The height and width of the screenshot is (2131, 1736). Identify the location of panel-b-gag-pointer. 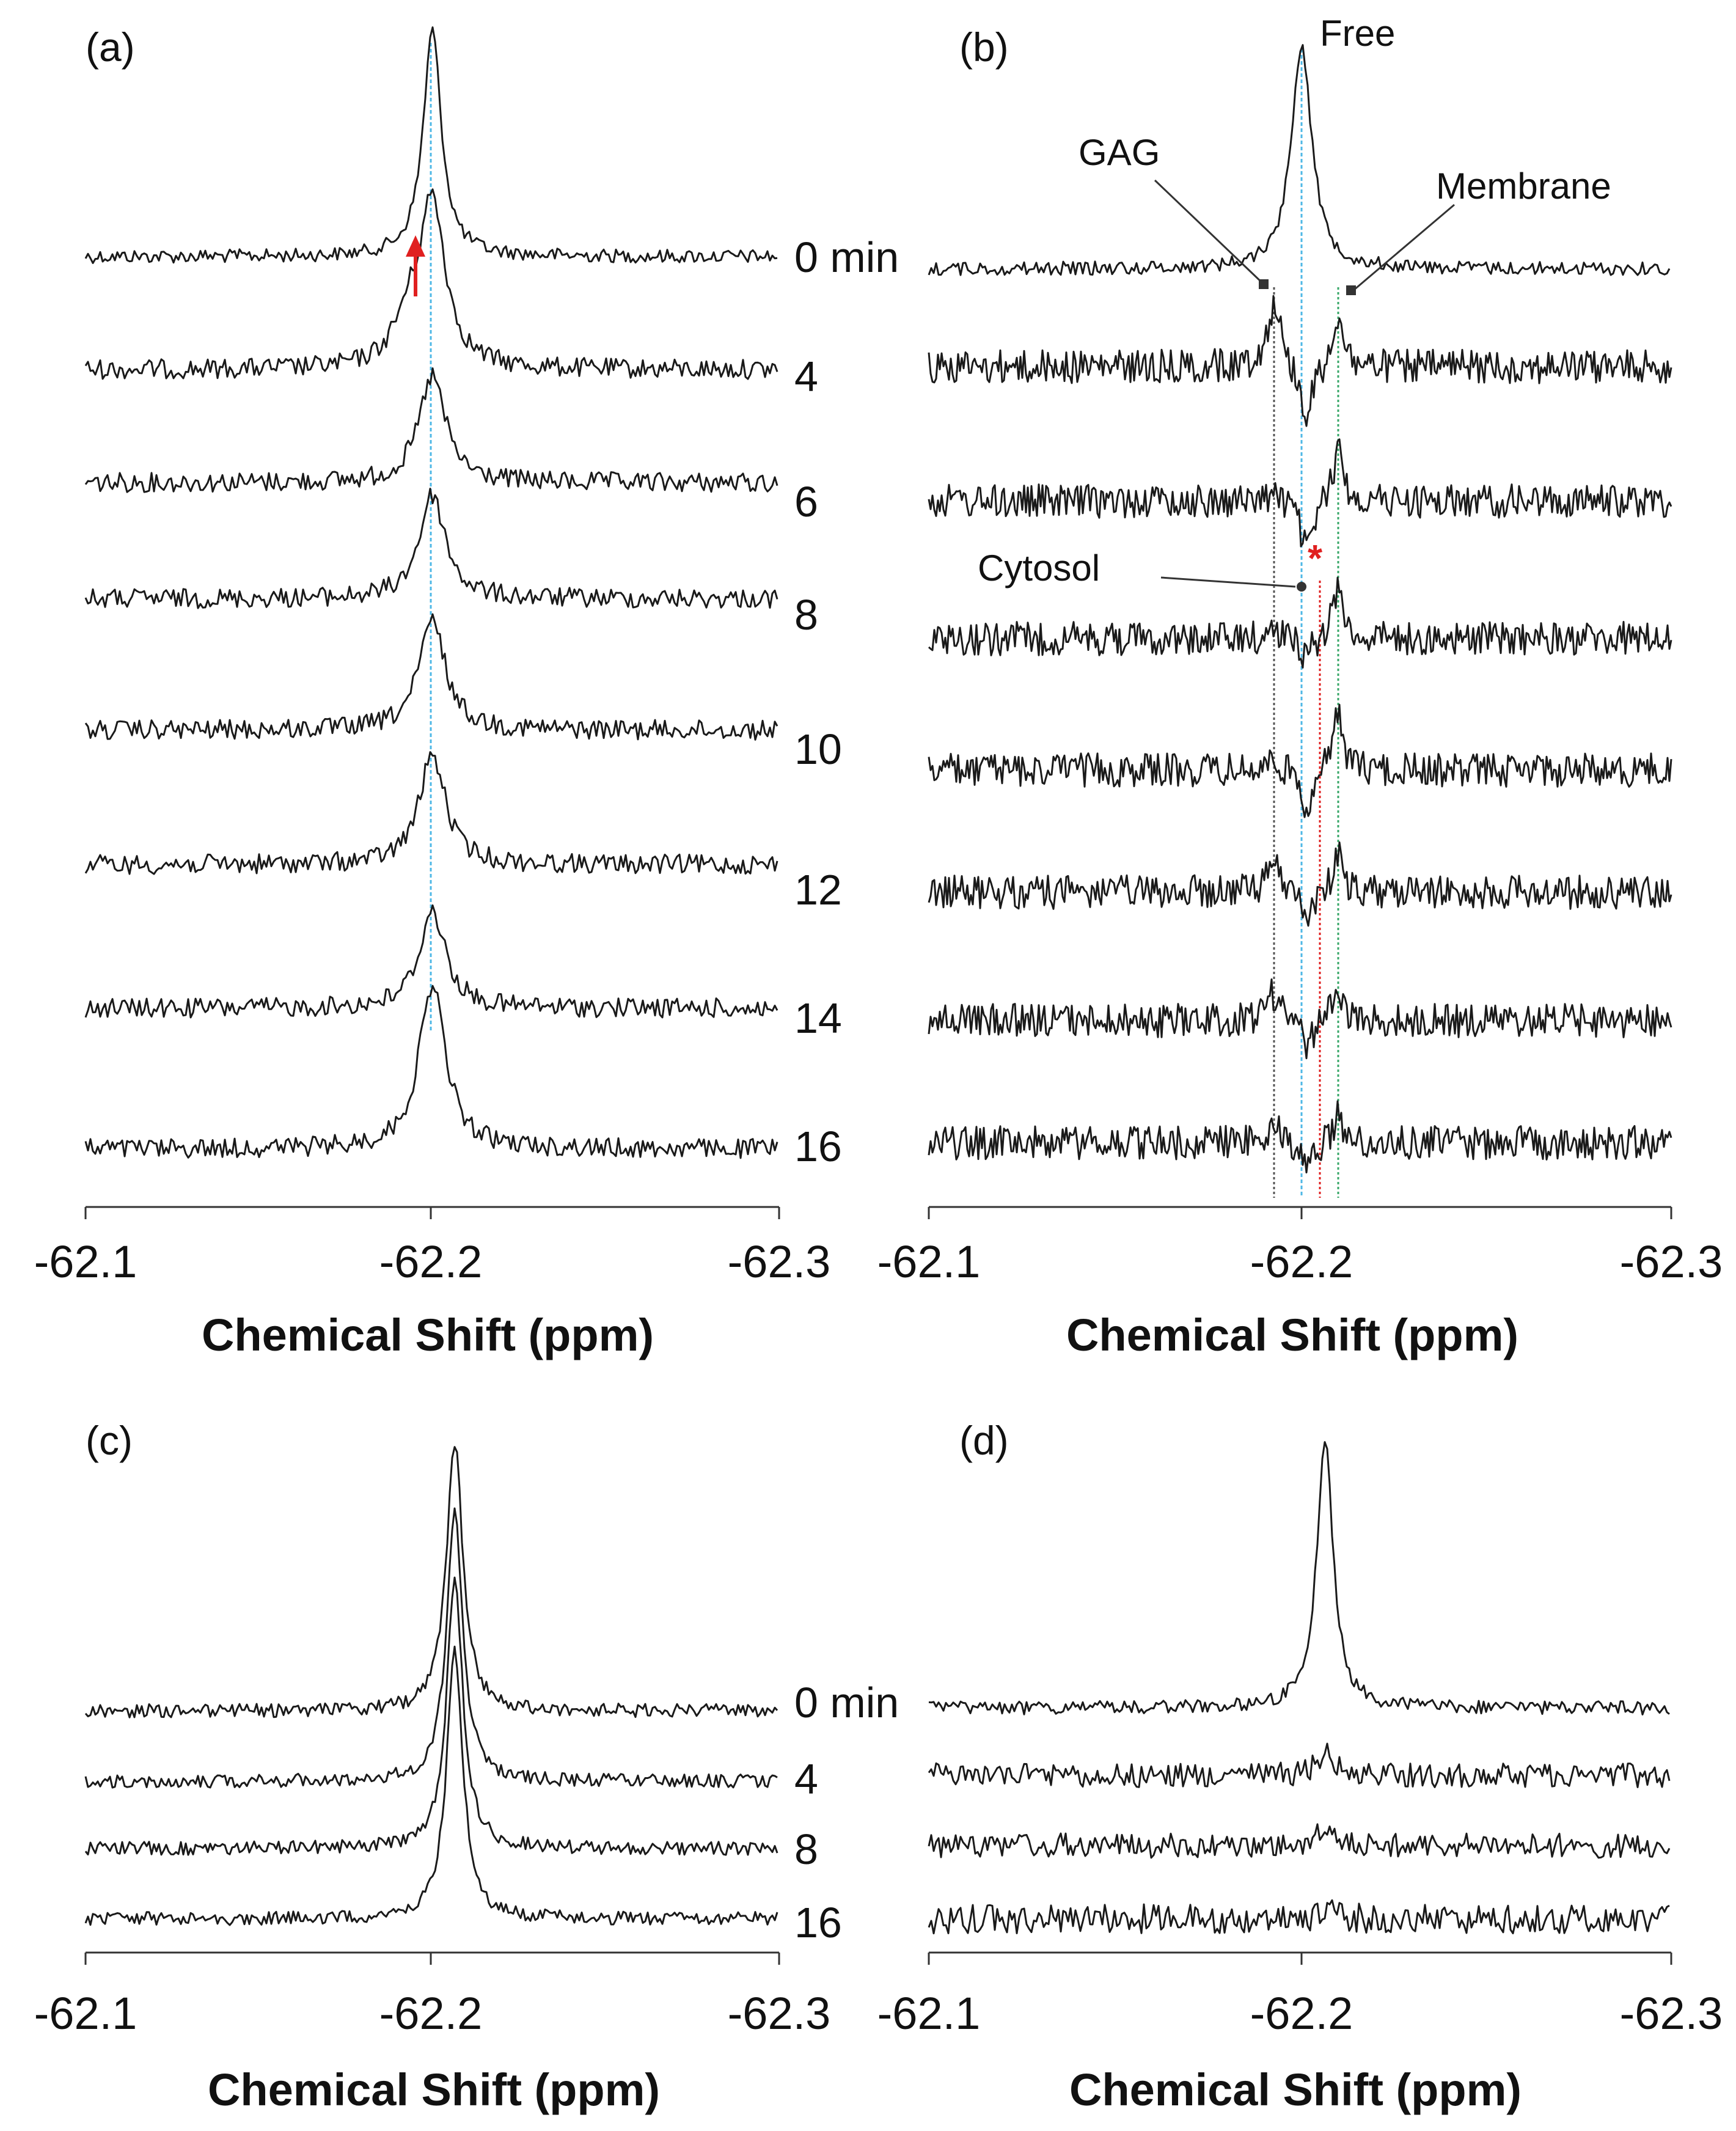
(1209, 232).